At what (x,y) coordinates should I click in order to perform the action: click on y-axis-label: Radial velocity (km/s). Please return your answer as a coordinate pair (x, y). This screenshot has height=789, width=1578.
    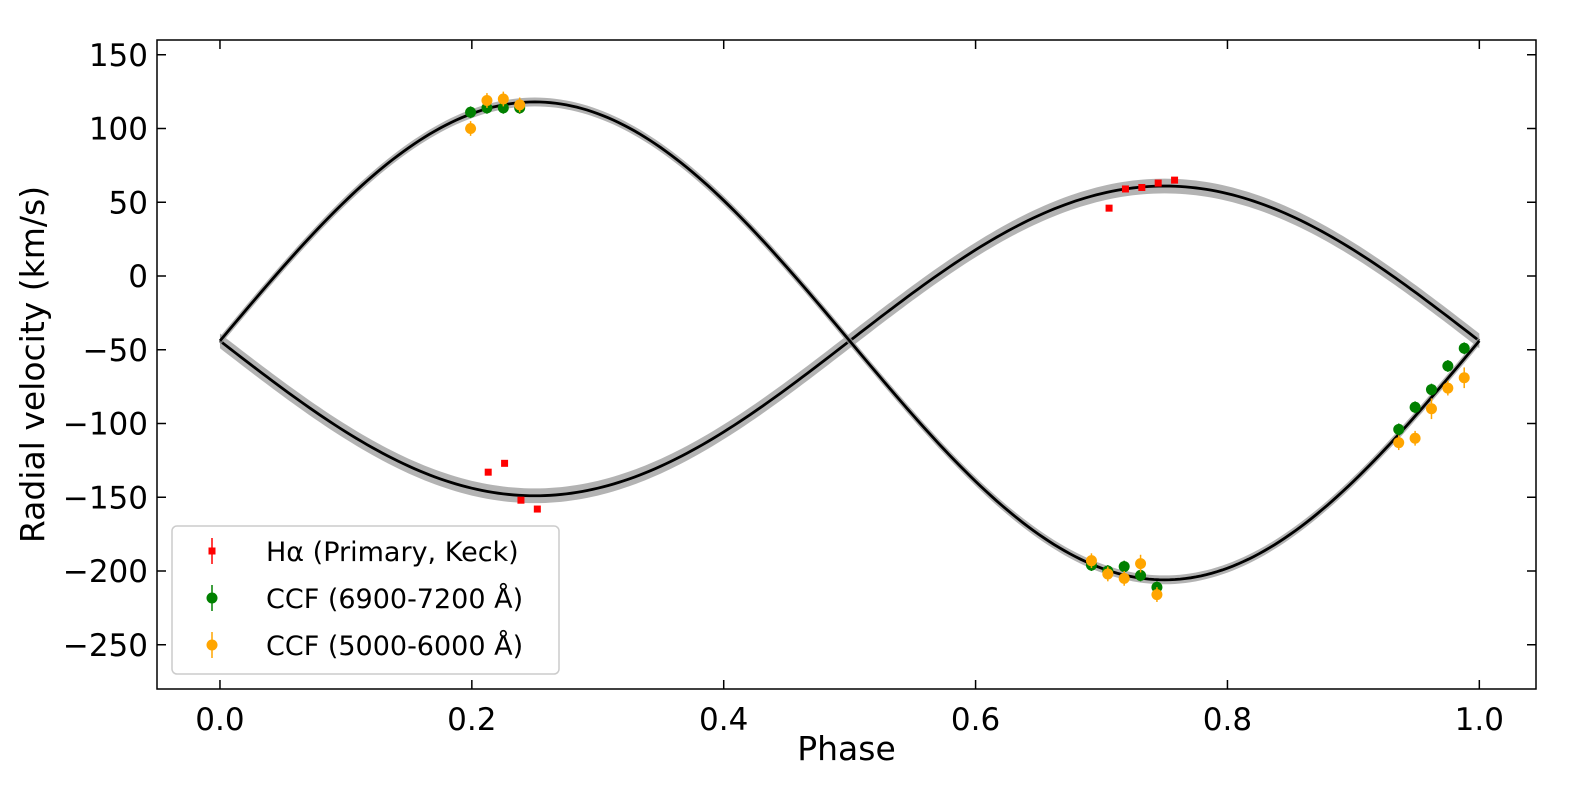
    Looking at the image, I should click on (32, 364).